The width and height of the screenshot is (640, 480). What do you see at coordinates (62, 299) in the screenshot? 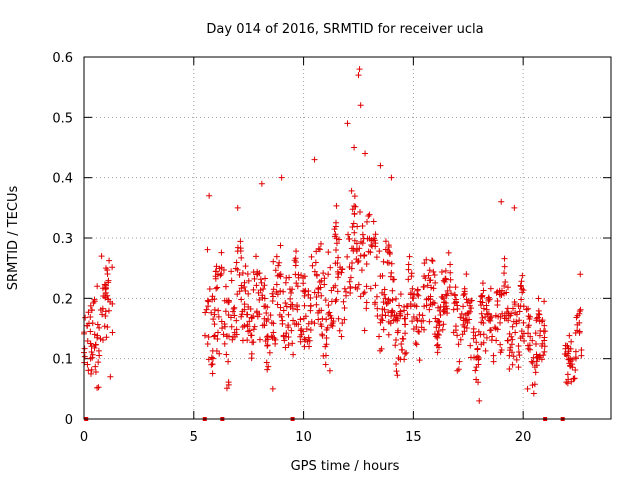
I see `y-tick-label: 0.2` at bounding box center [62, 299].